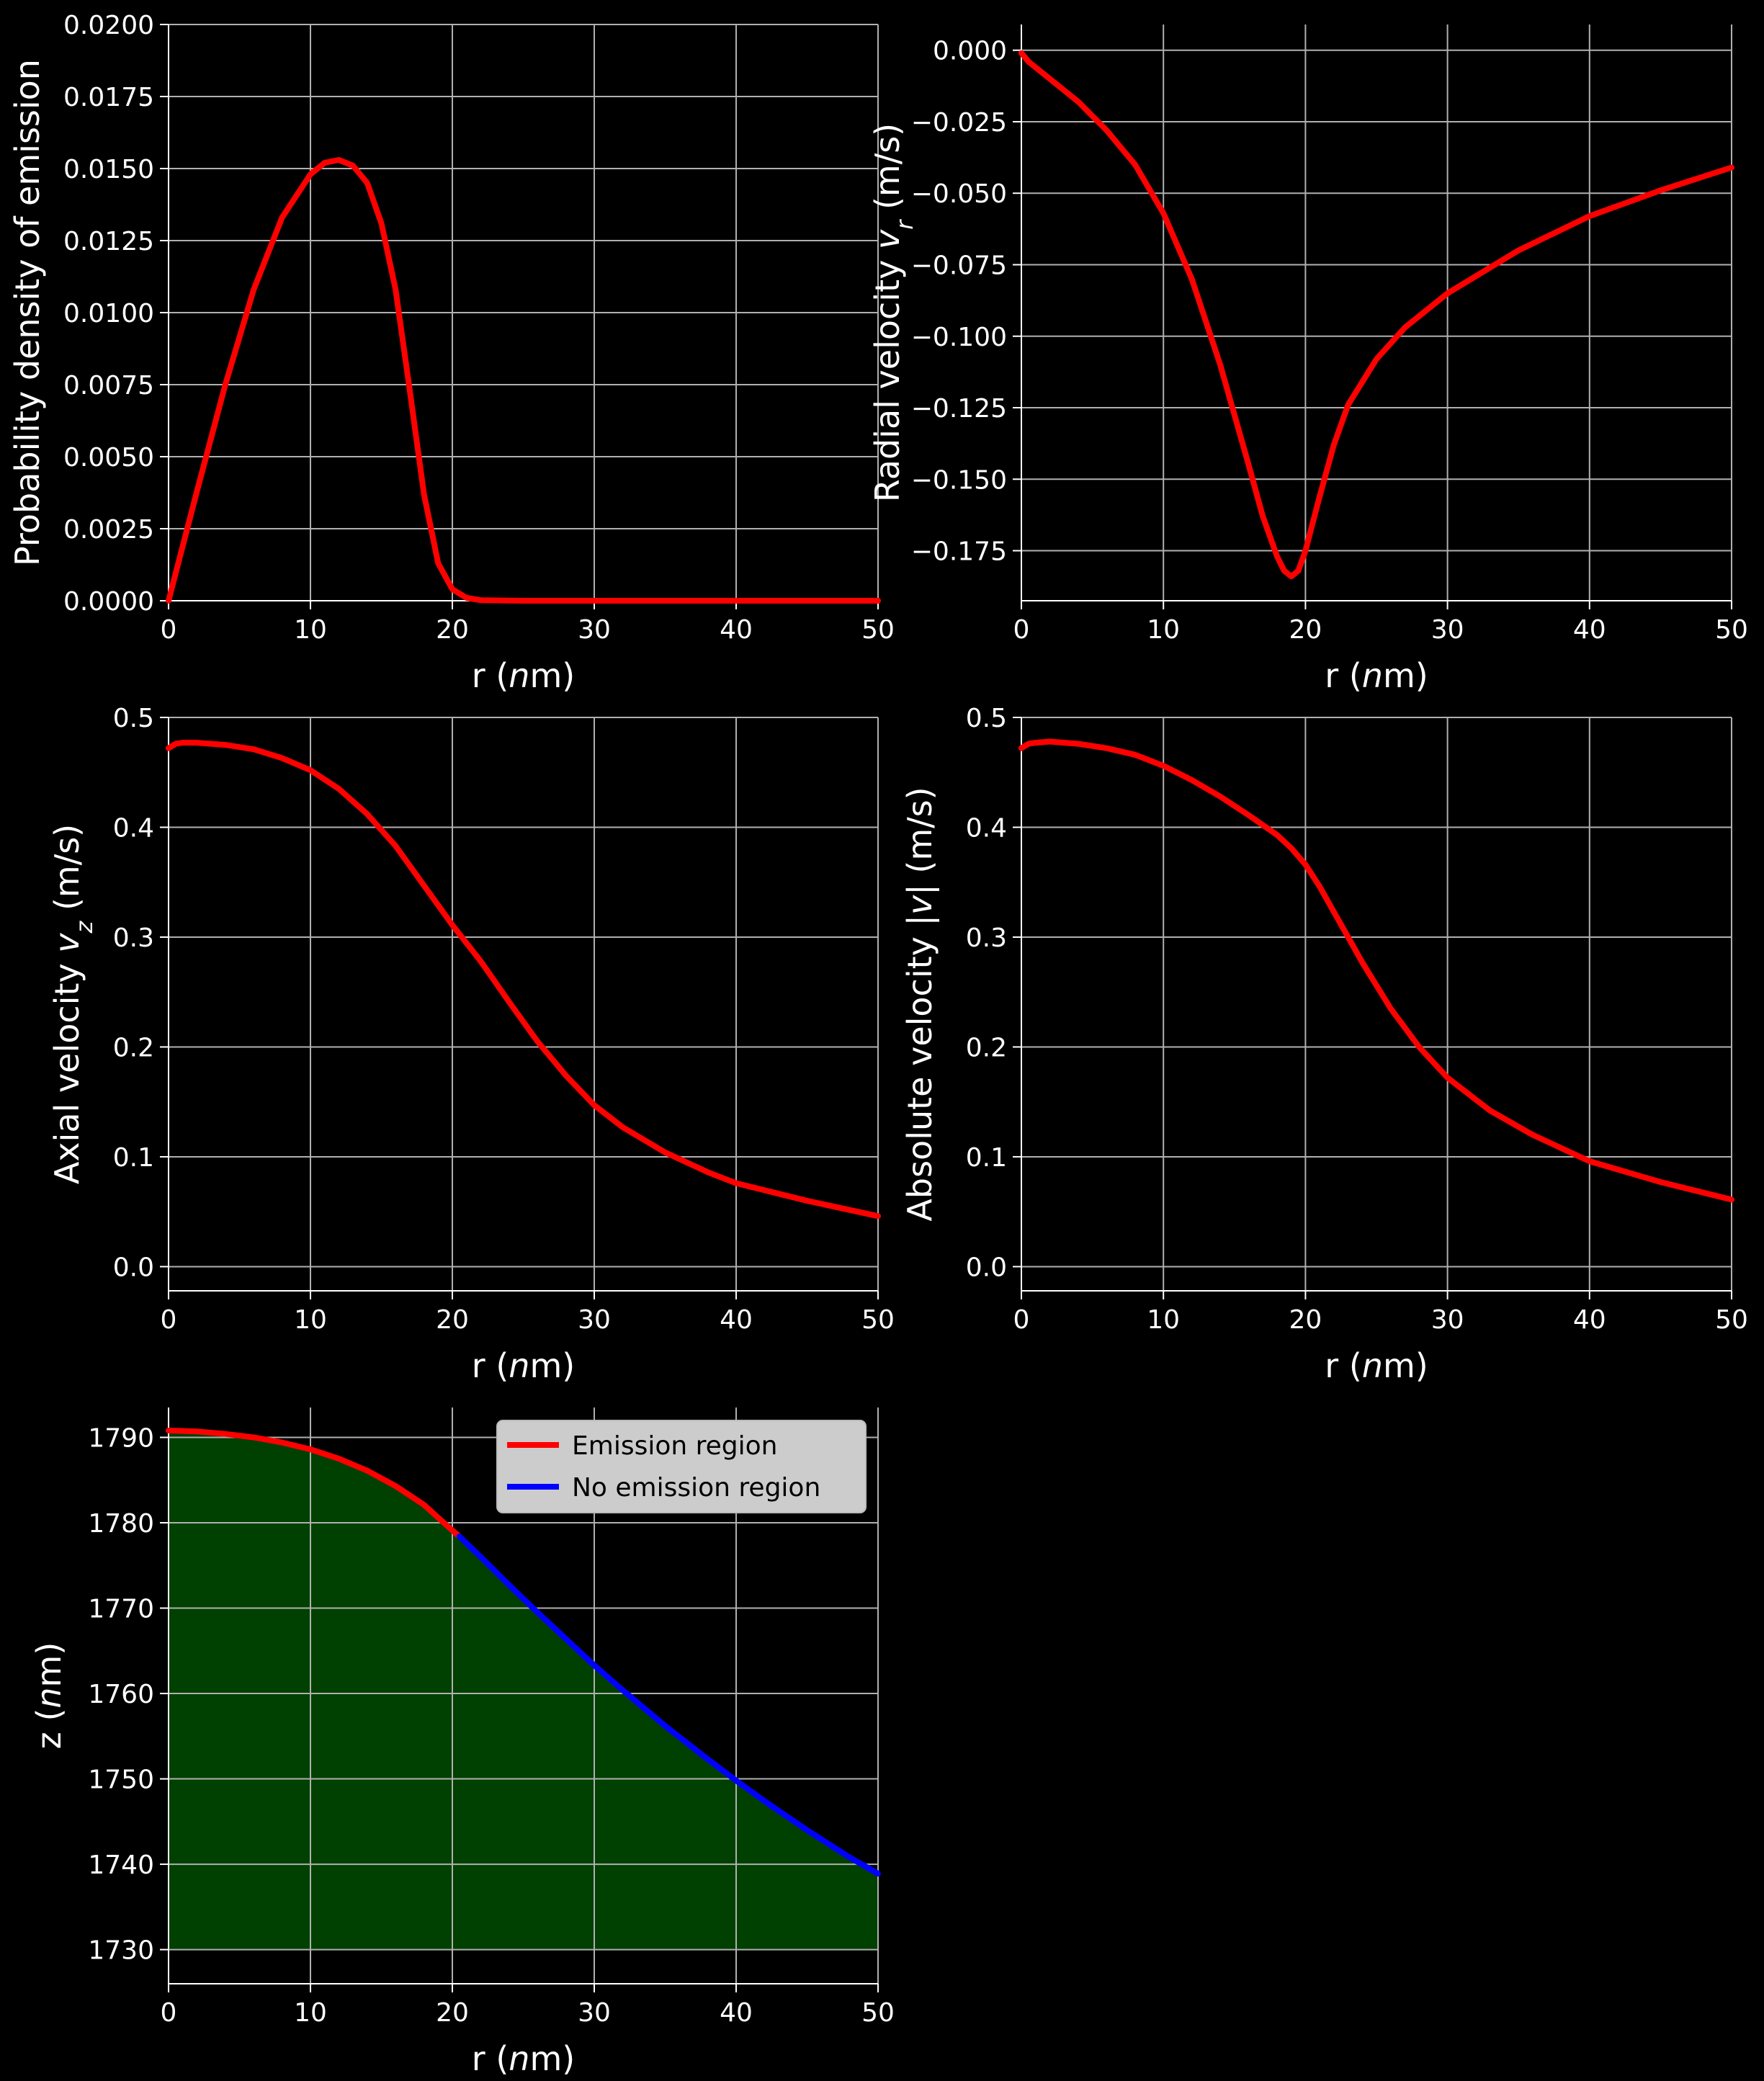 The height and width of the screenshot is (2081, 1764). What do you see at coordinates (121, 1780) in the screenshot?
I see `y-tick-label: 1750` at bounding box center [121, 1780].